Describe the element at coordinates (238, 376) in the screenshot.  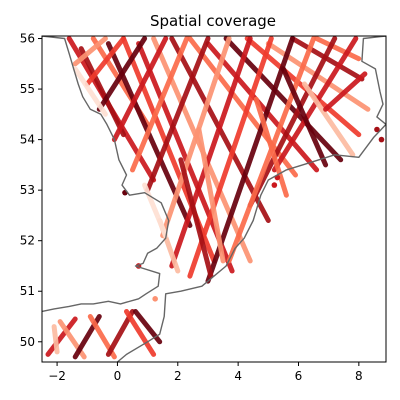
I see `x-tick-label: 4` at that location.